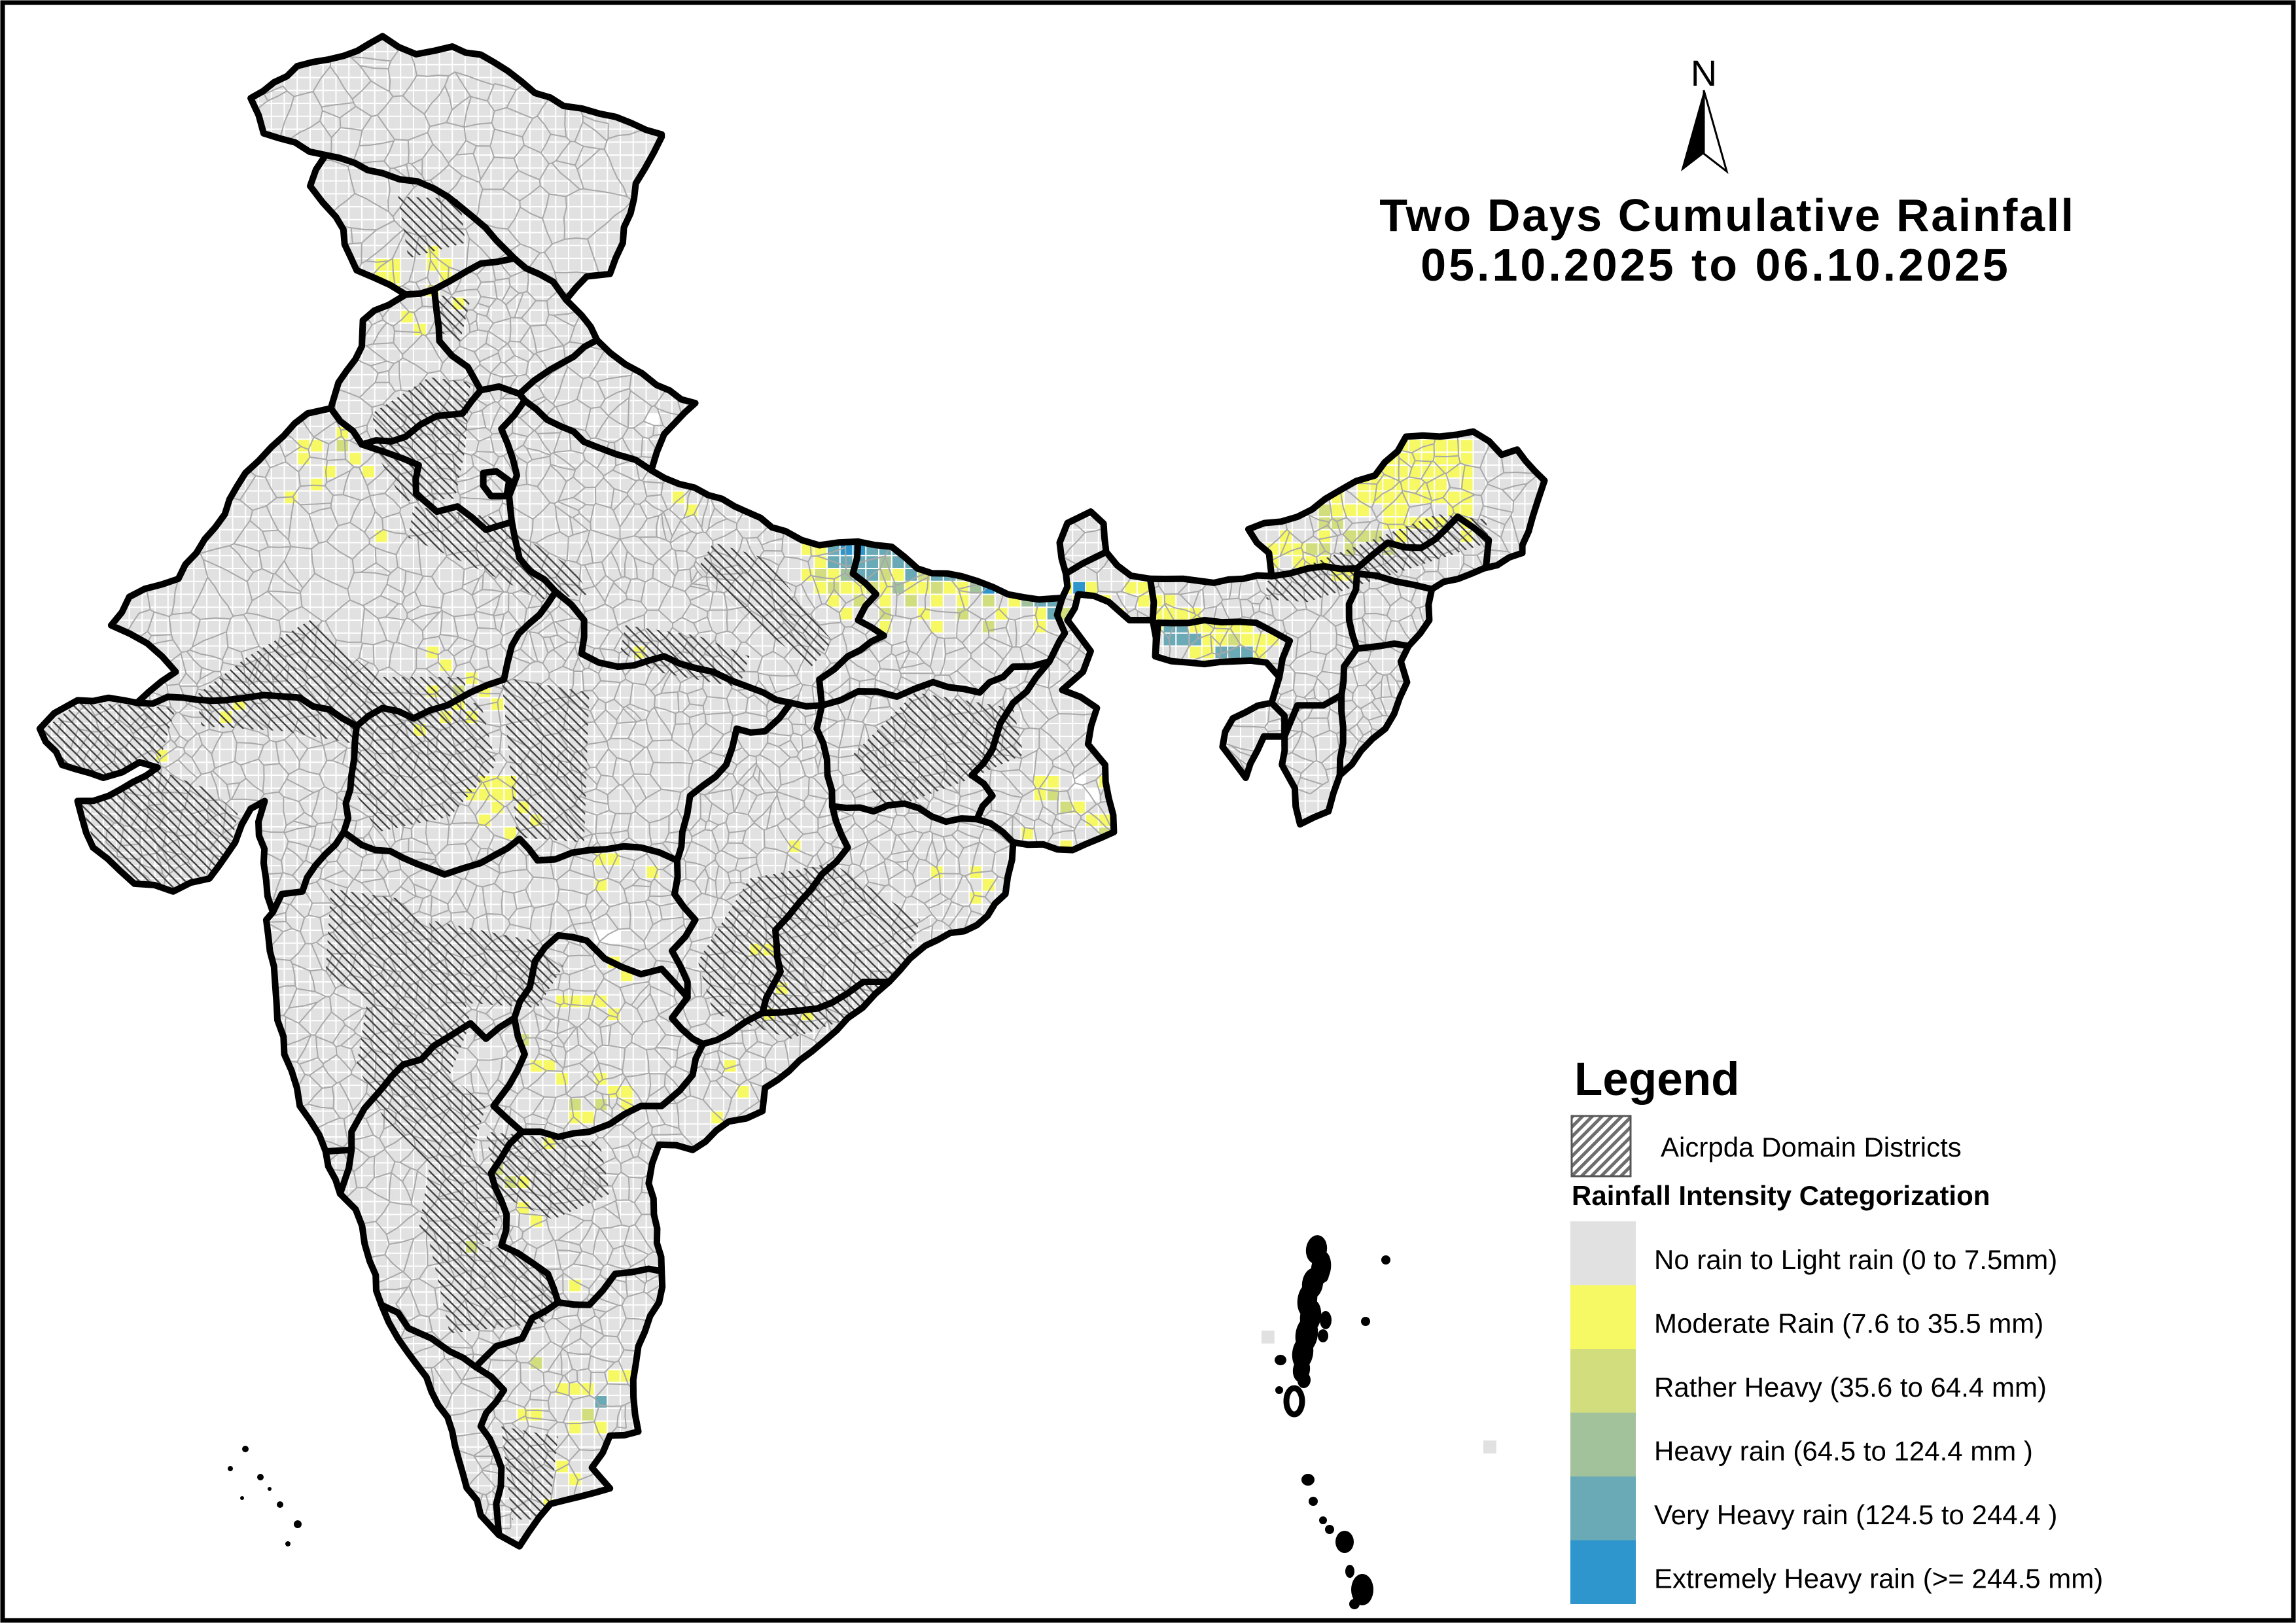 The width and height of the screenshot is (2296, 1623). What do you see at coordinates (1704, 73) in the screenshot?
I see `svg-text: N` at bounding box center [1704, 73].